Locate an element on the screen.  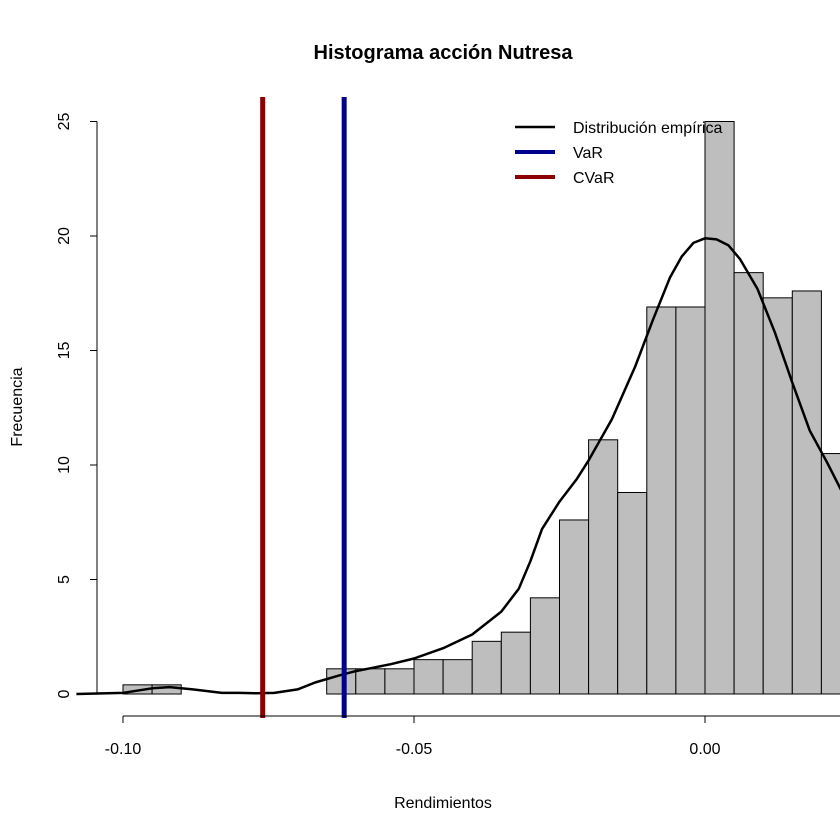
legend: Distribución empírica VaR CVaR is located at coordinates (618, 153).